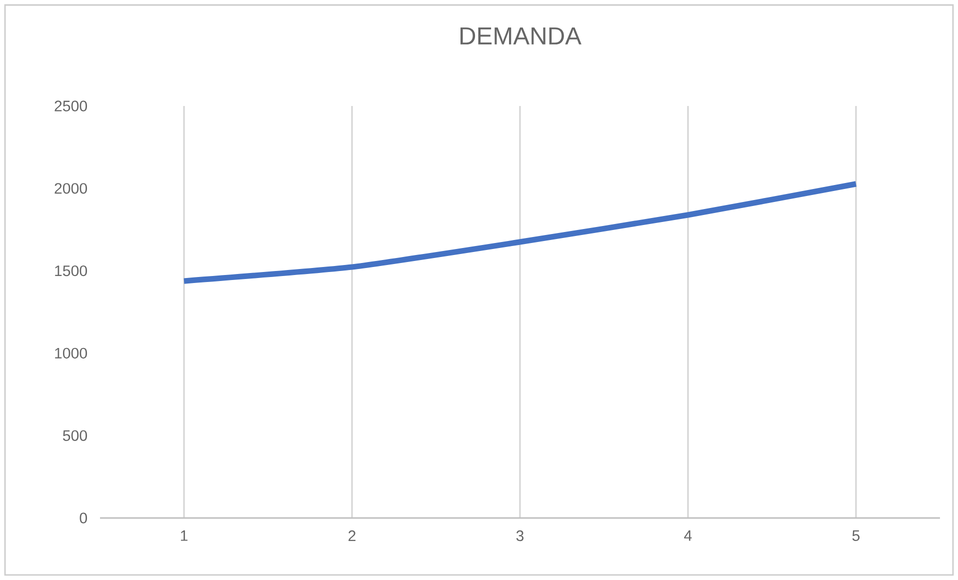 The width and height of the screenshot is (958, 580). What do you see at coordinates (75, 435) in the screenshot?
I see `y-tick-label: 500` at bounding box center [75, 435].